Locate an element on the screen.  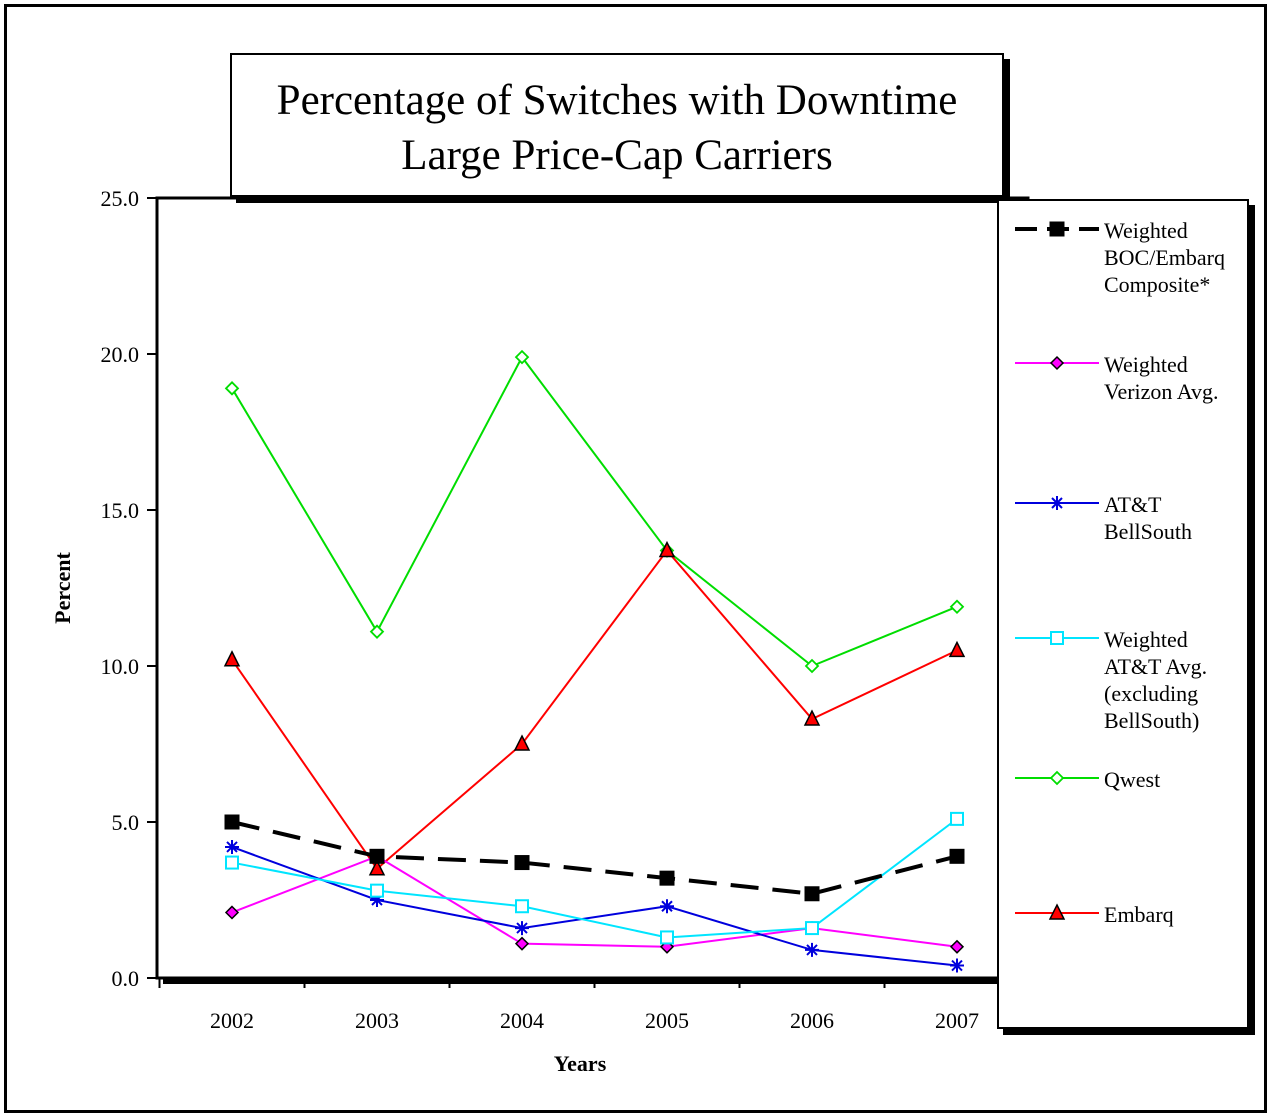
x-tick-label: 2003 is located at coordinates (377, 1020).